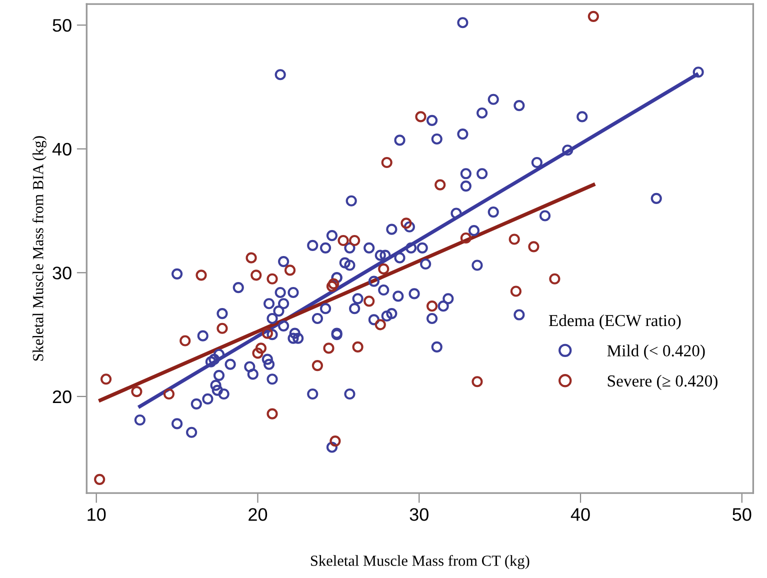 The height and width of the screenshot is (578, 767). What do you see at coordinates (742, 514) in the screenshot?
I see `x-tick-label: 50` at bounding box center [742, 514].